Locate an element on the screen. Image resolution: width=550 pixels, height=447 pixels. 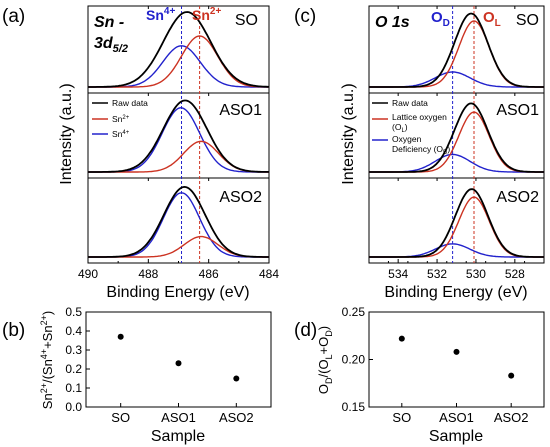
d-y-tick-label: 0.20 is located at coordinates (354, 360).